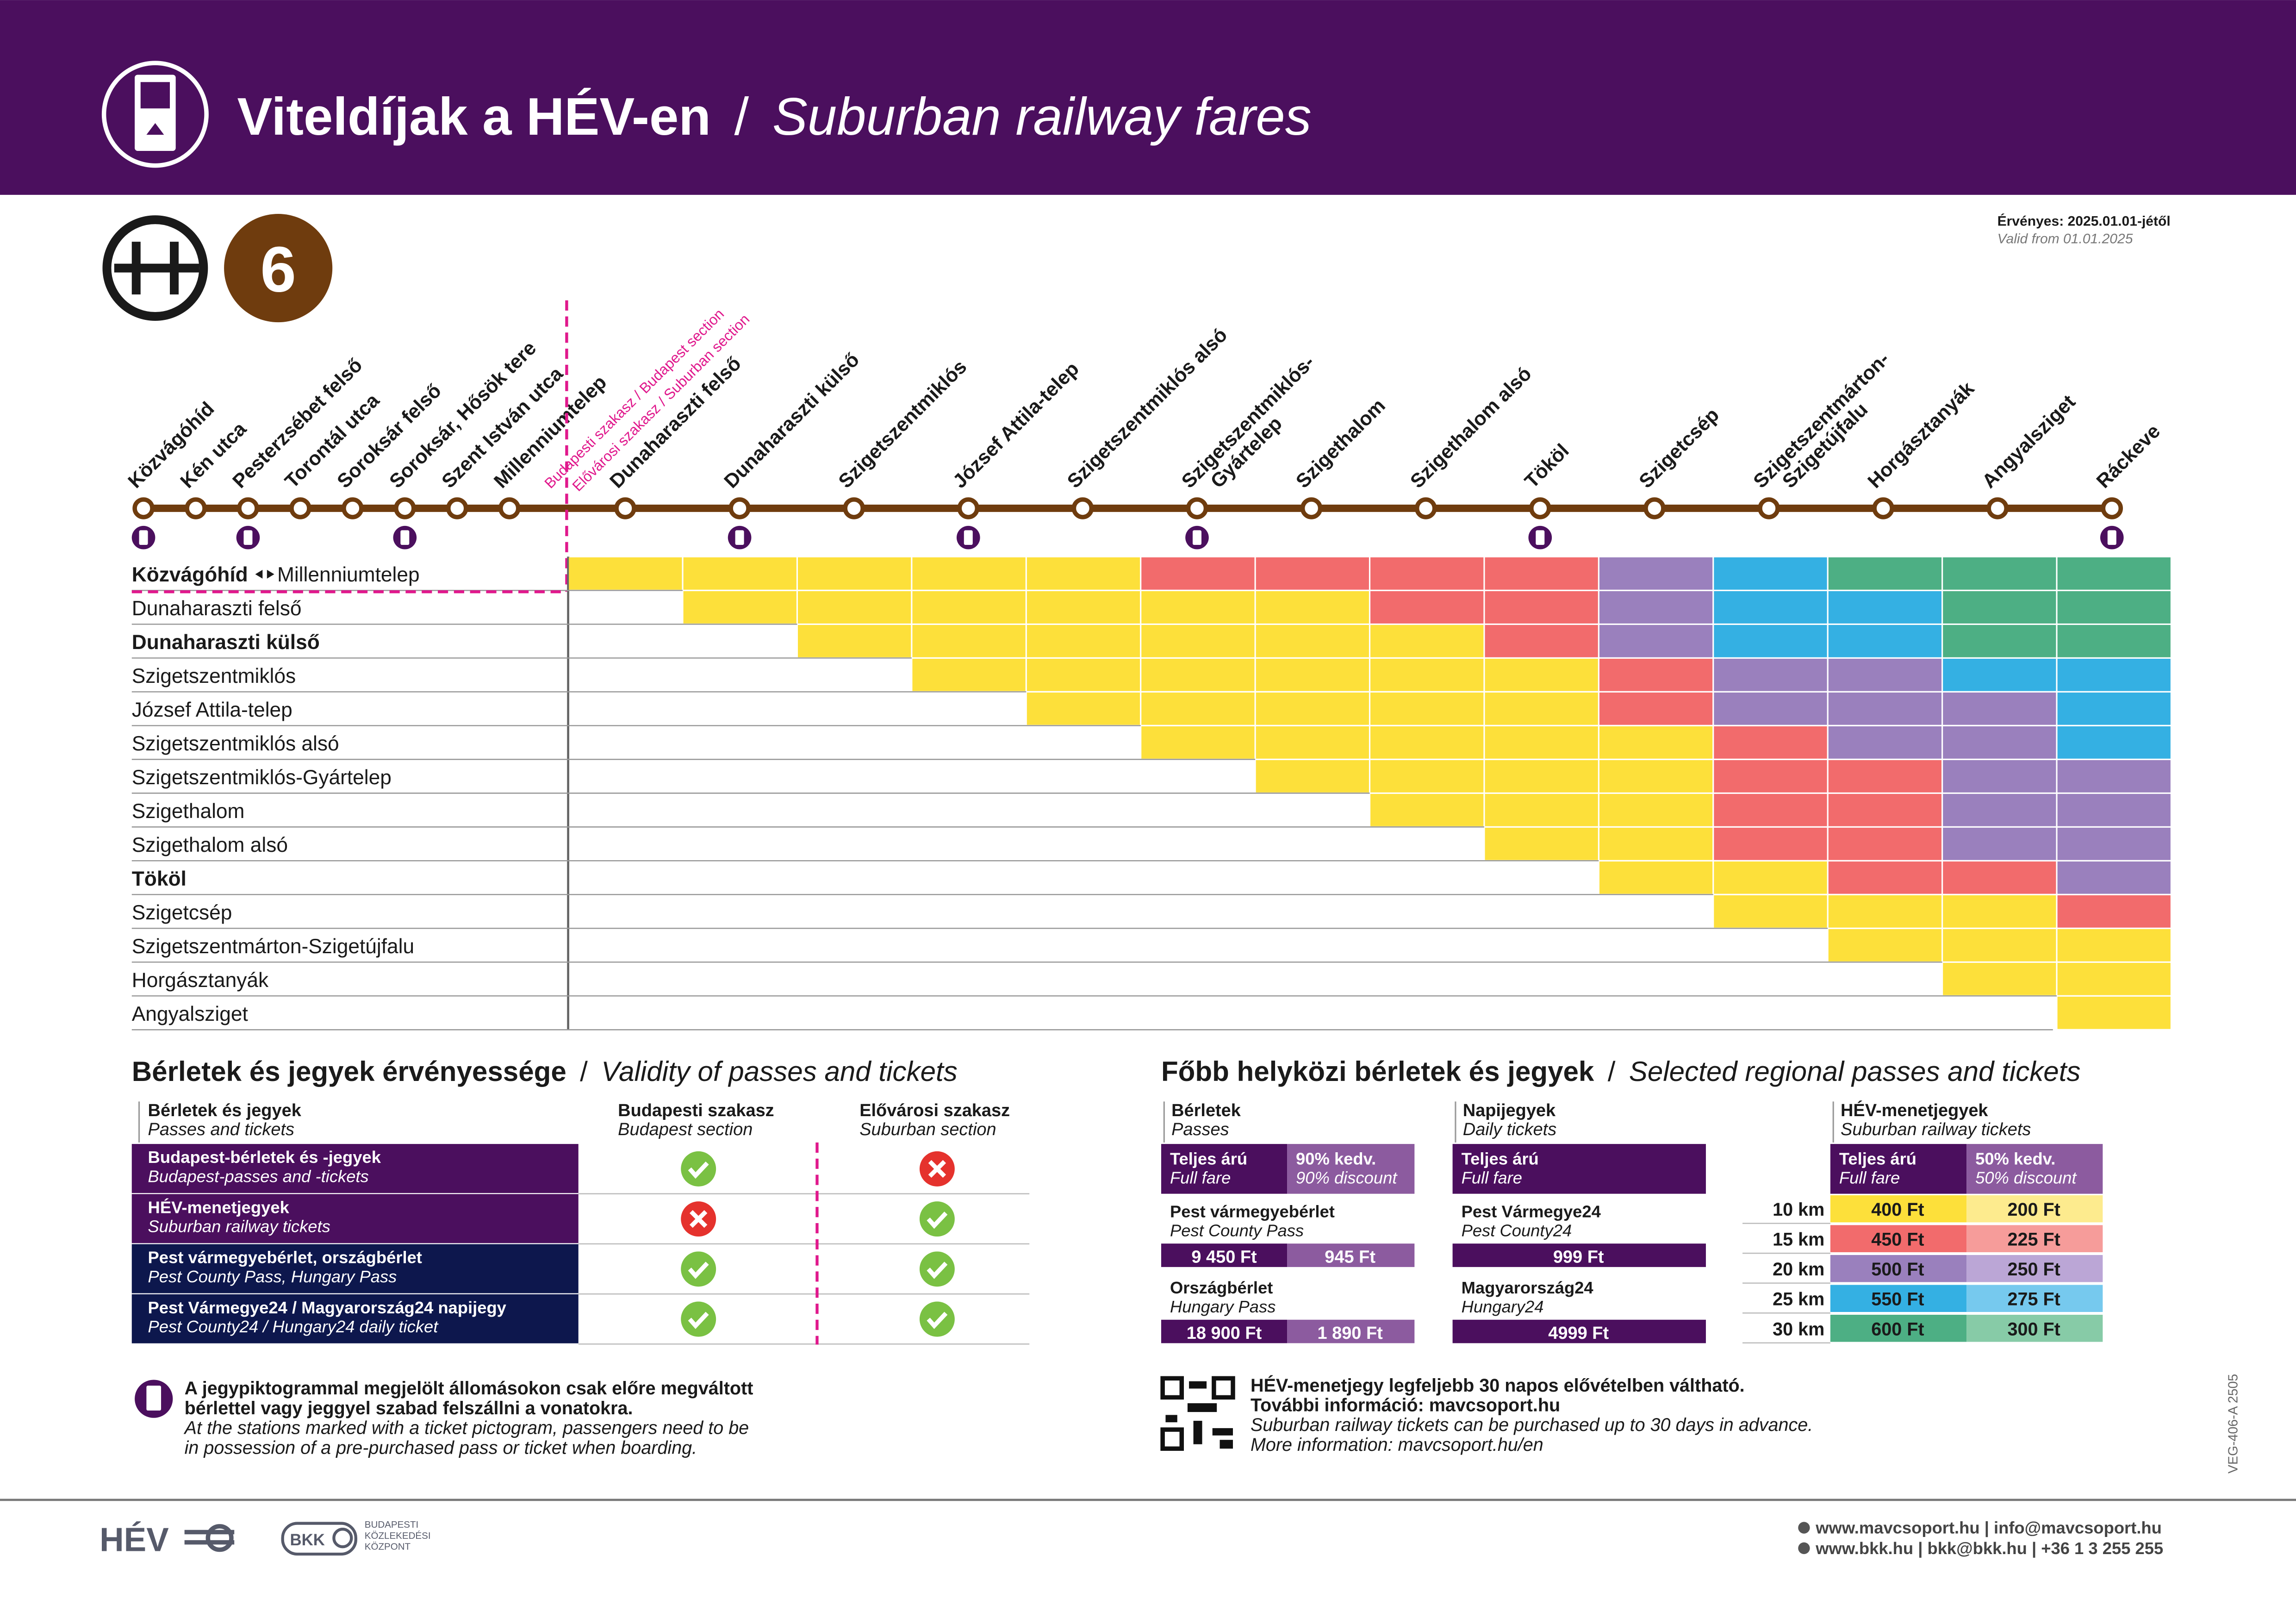 This screenshot has height=1624, width=2296. Describe the element at coordinates (159, 879) in the screenshot. I see `row-label-from: Tököl` at that location.